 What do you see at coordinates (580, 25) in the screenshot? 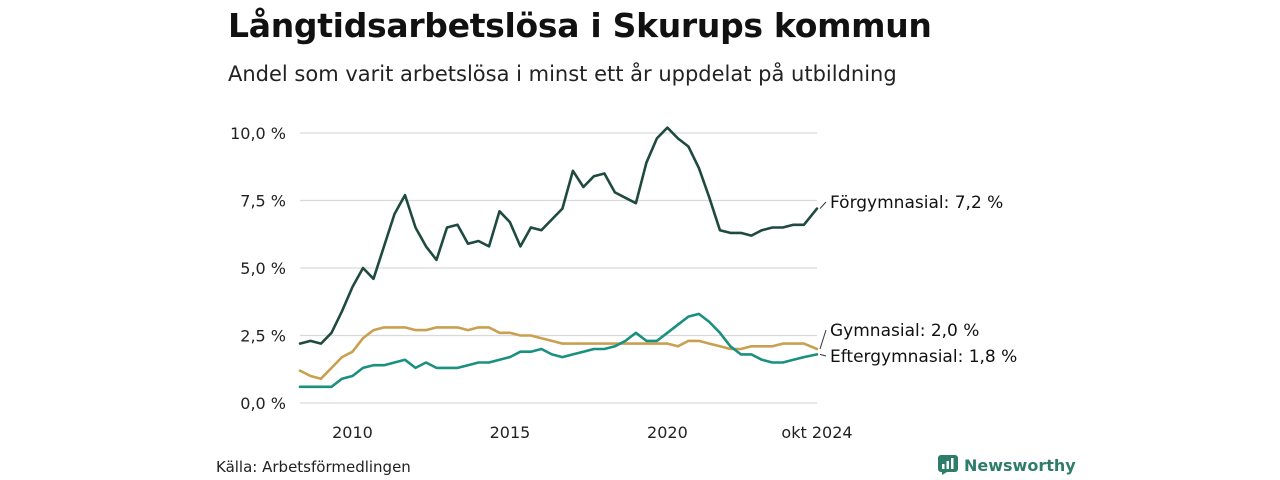
I see `chart-title: Långtidsarbetslösa i Skurups kommun` at bounding box center [580, 25].